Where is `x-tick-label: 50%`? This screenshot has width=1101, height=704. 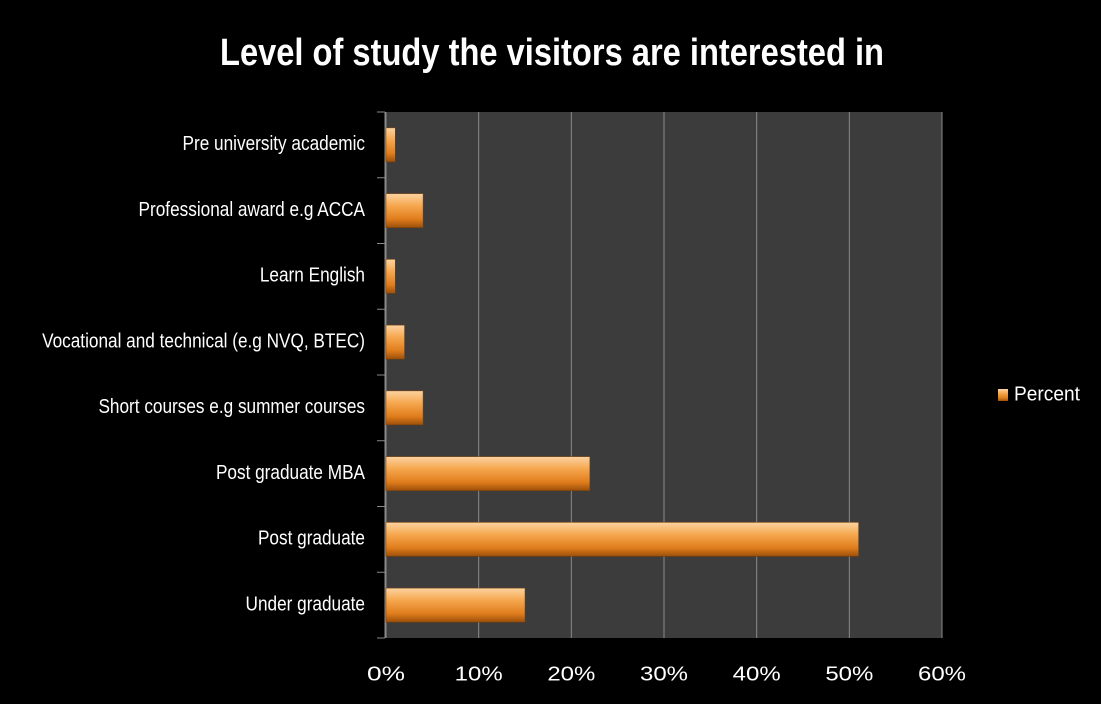
x-tick-label: 50% is located at coordinates (849, 674).